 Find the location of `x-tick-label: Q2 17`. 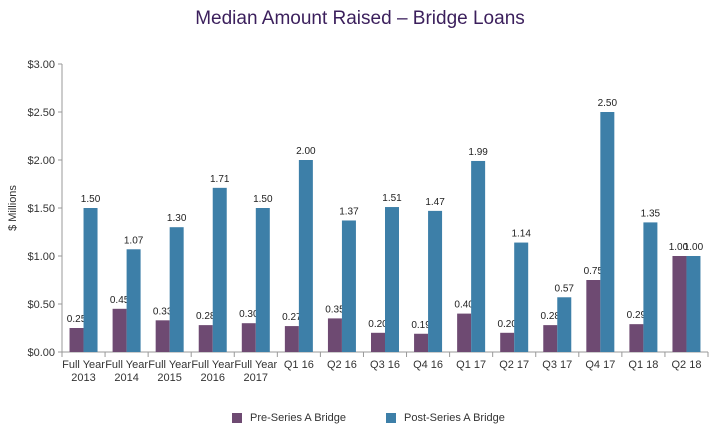

x-tick-label: Q2 17 is located at coordinates (514, 365).